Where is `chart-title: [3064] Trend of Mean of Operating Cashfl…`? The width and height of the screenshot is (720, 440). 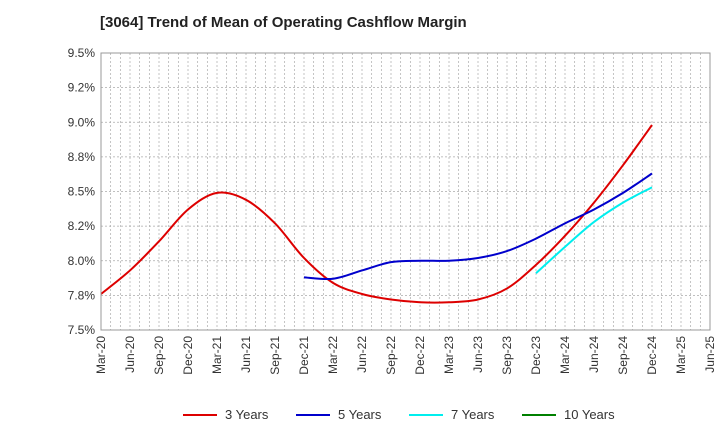
chart-title: [3064] Trend of Mean of Operating Cashfl… is located at coordinates (283, 22).